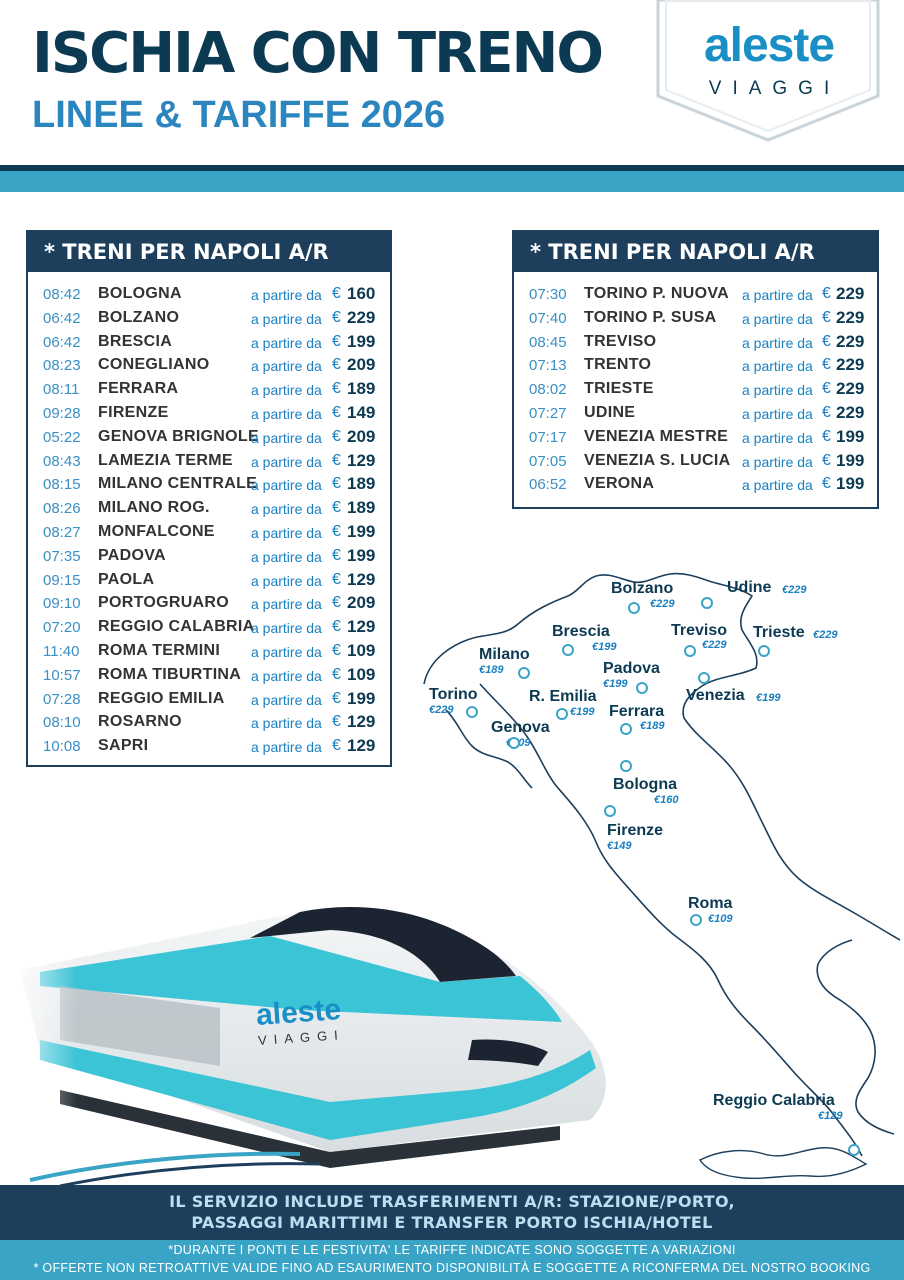 This screenshot has height=1280, width=904. Describe the element at coordinates (62, 747) in the screenshot. I see `row-time: 10:08` at that location.